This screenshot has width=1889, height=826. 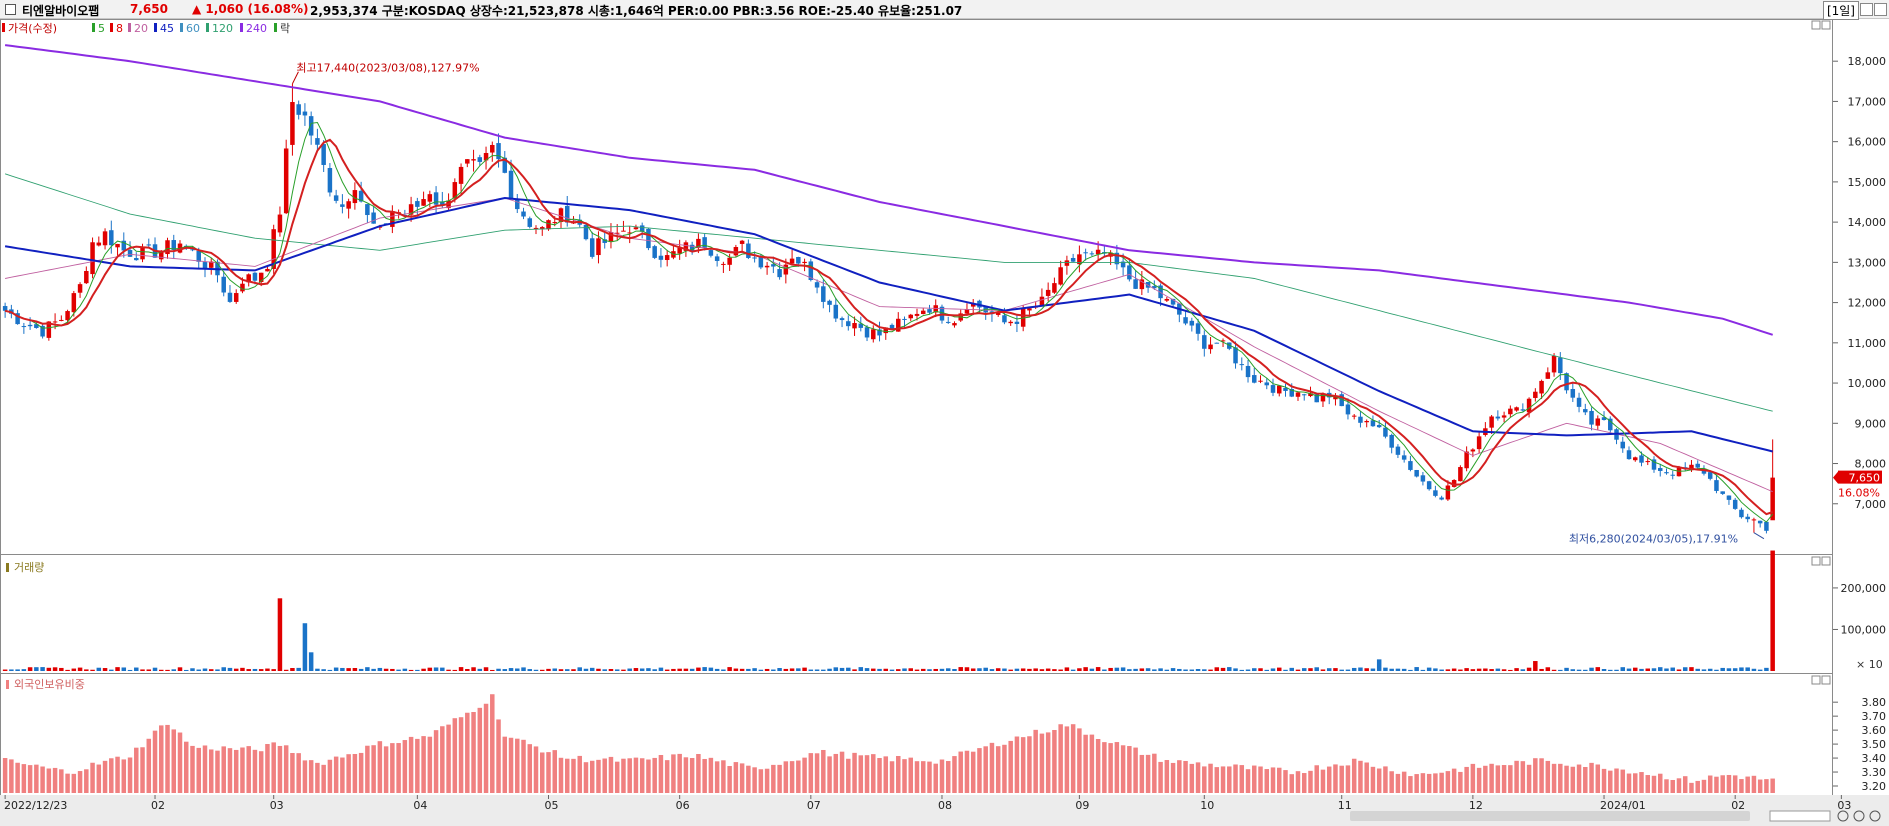 What do you see at coordinates (1738, 805) in the screenshot?
I see `date-tick-label: 02` at bounding box center [1738, 805].